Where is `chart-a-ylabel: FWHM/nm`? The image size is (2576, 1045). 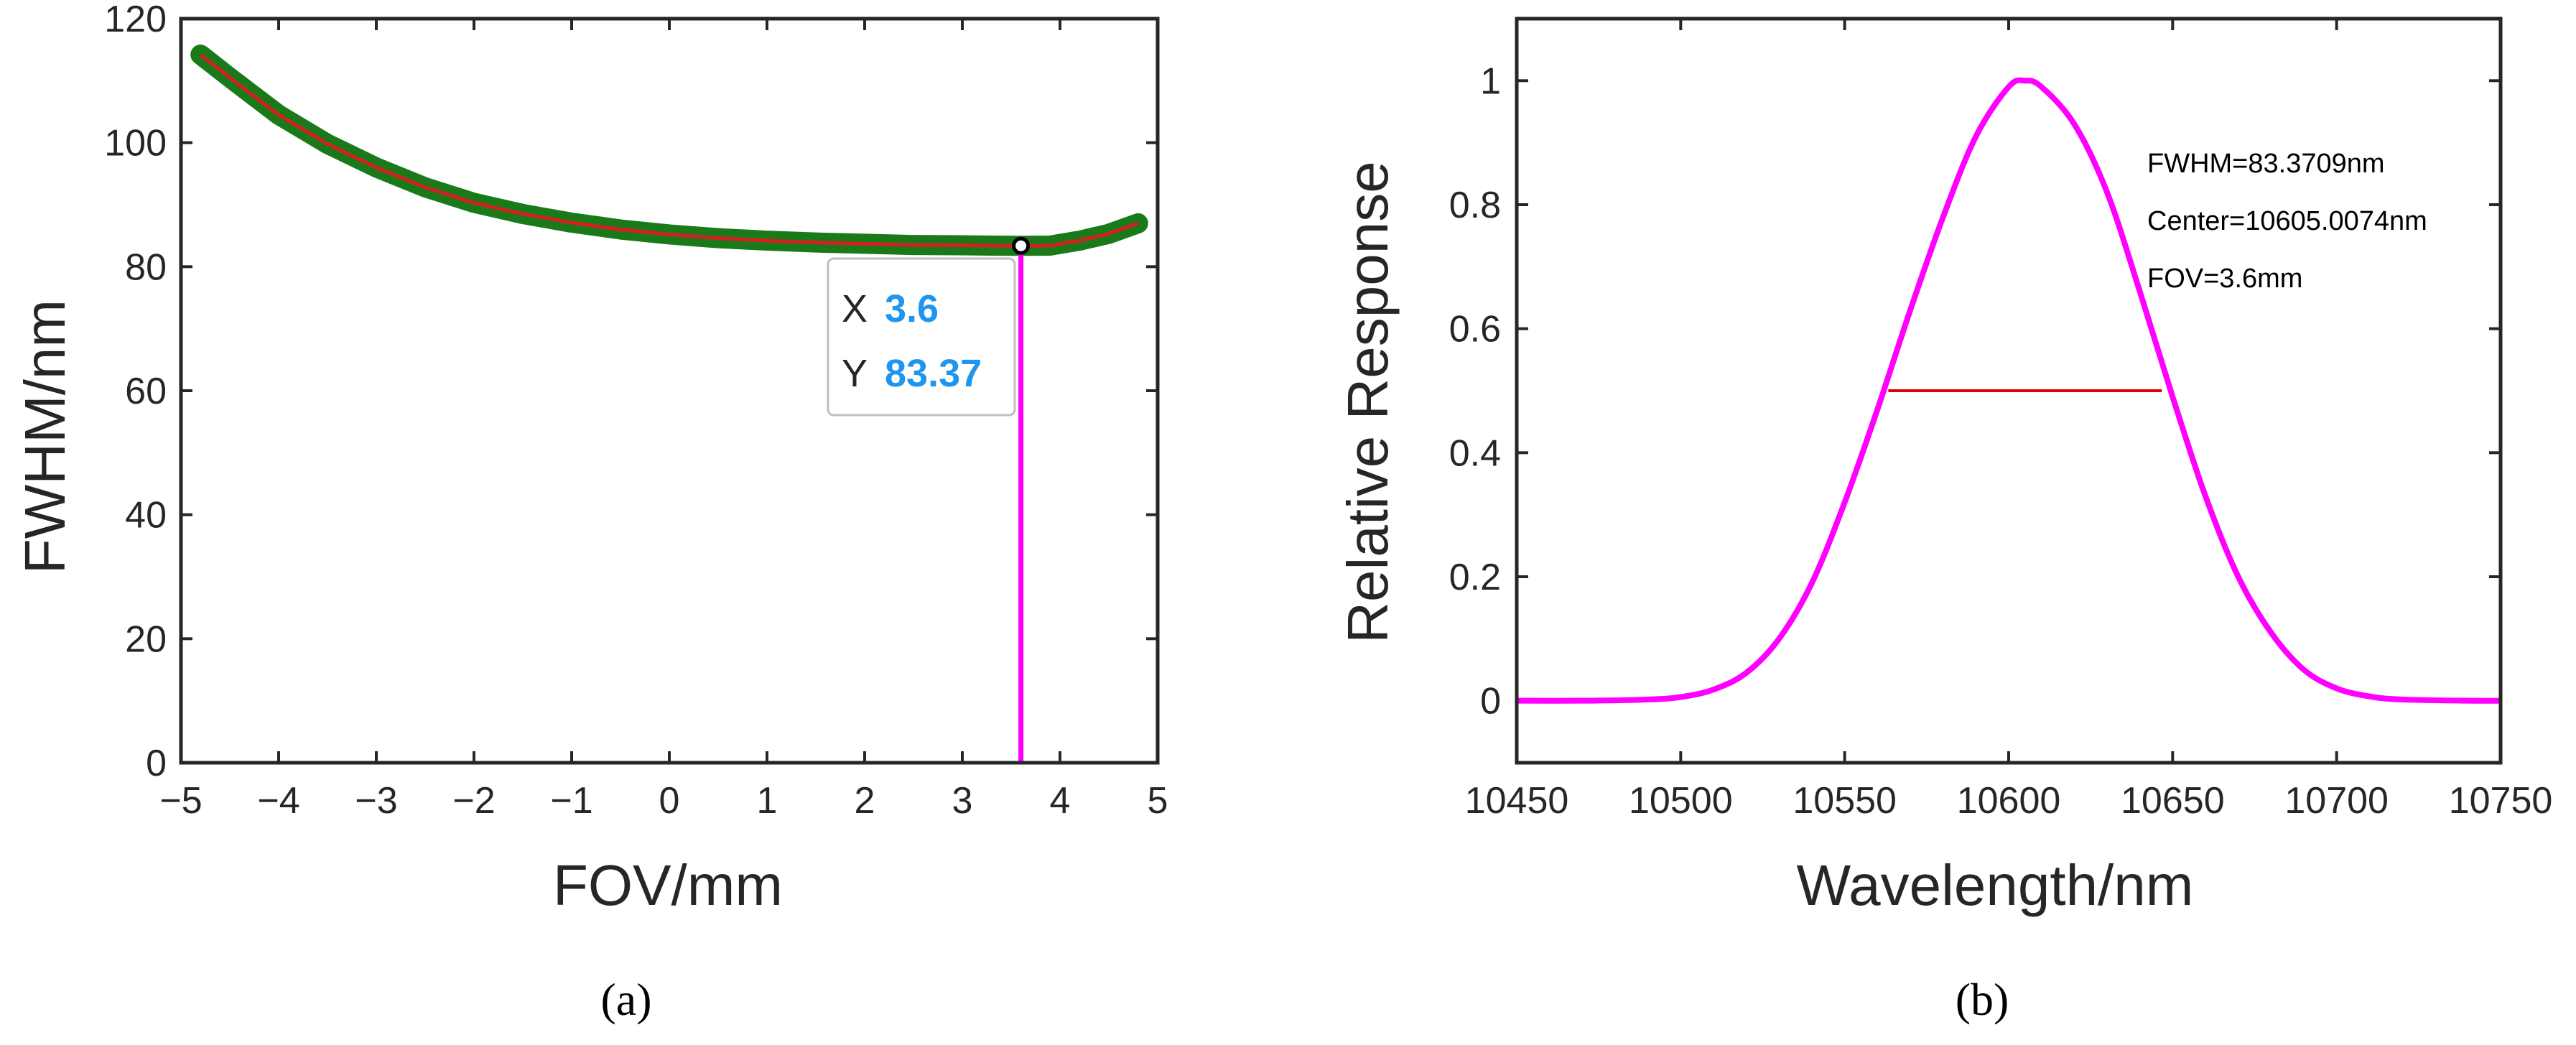 chart-a-ylabel: FWHM/nm is located at coordinates (45, 437).